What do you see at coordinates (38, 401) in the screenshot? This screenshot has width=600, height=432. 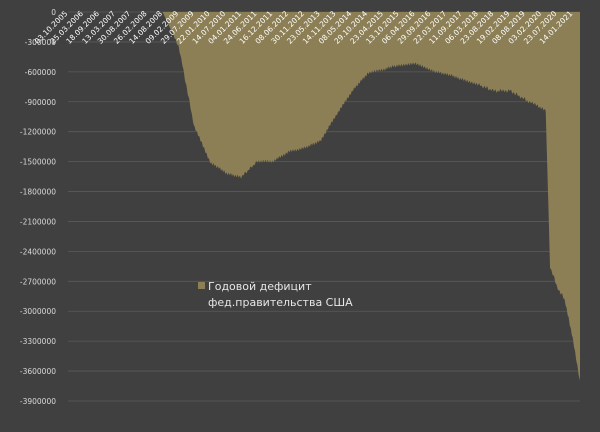 I see `y-tick-label: -3900000` at bounding box center [38, 401].